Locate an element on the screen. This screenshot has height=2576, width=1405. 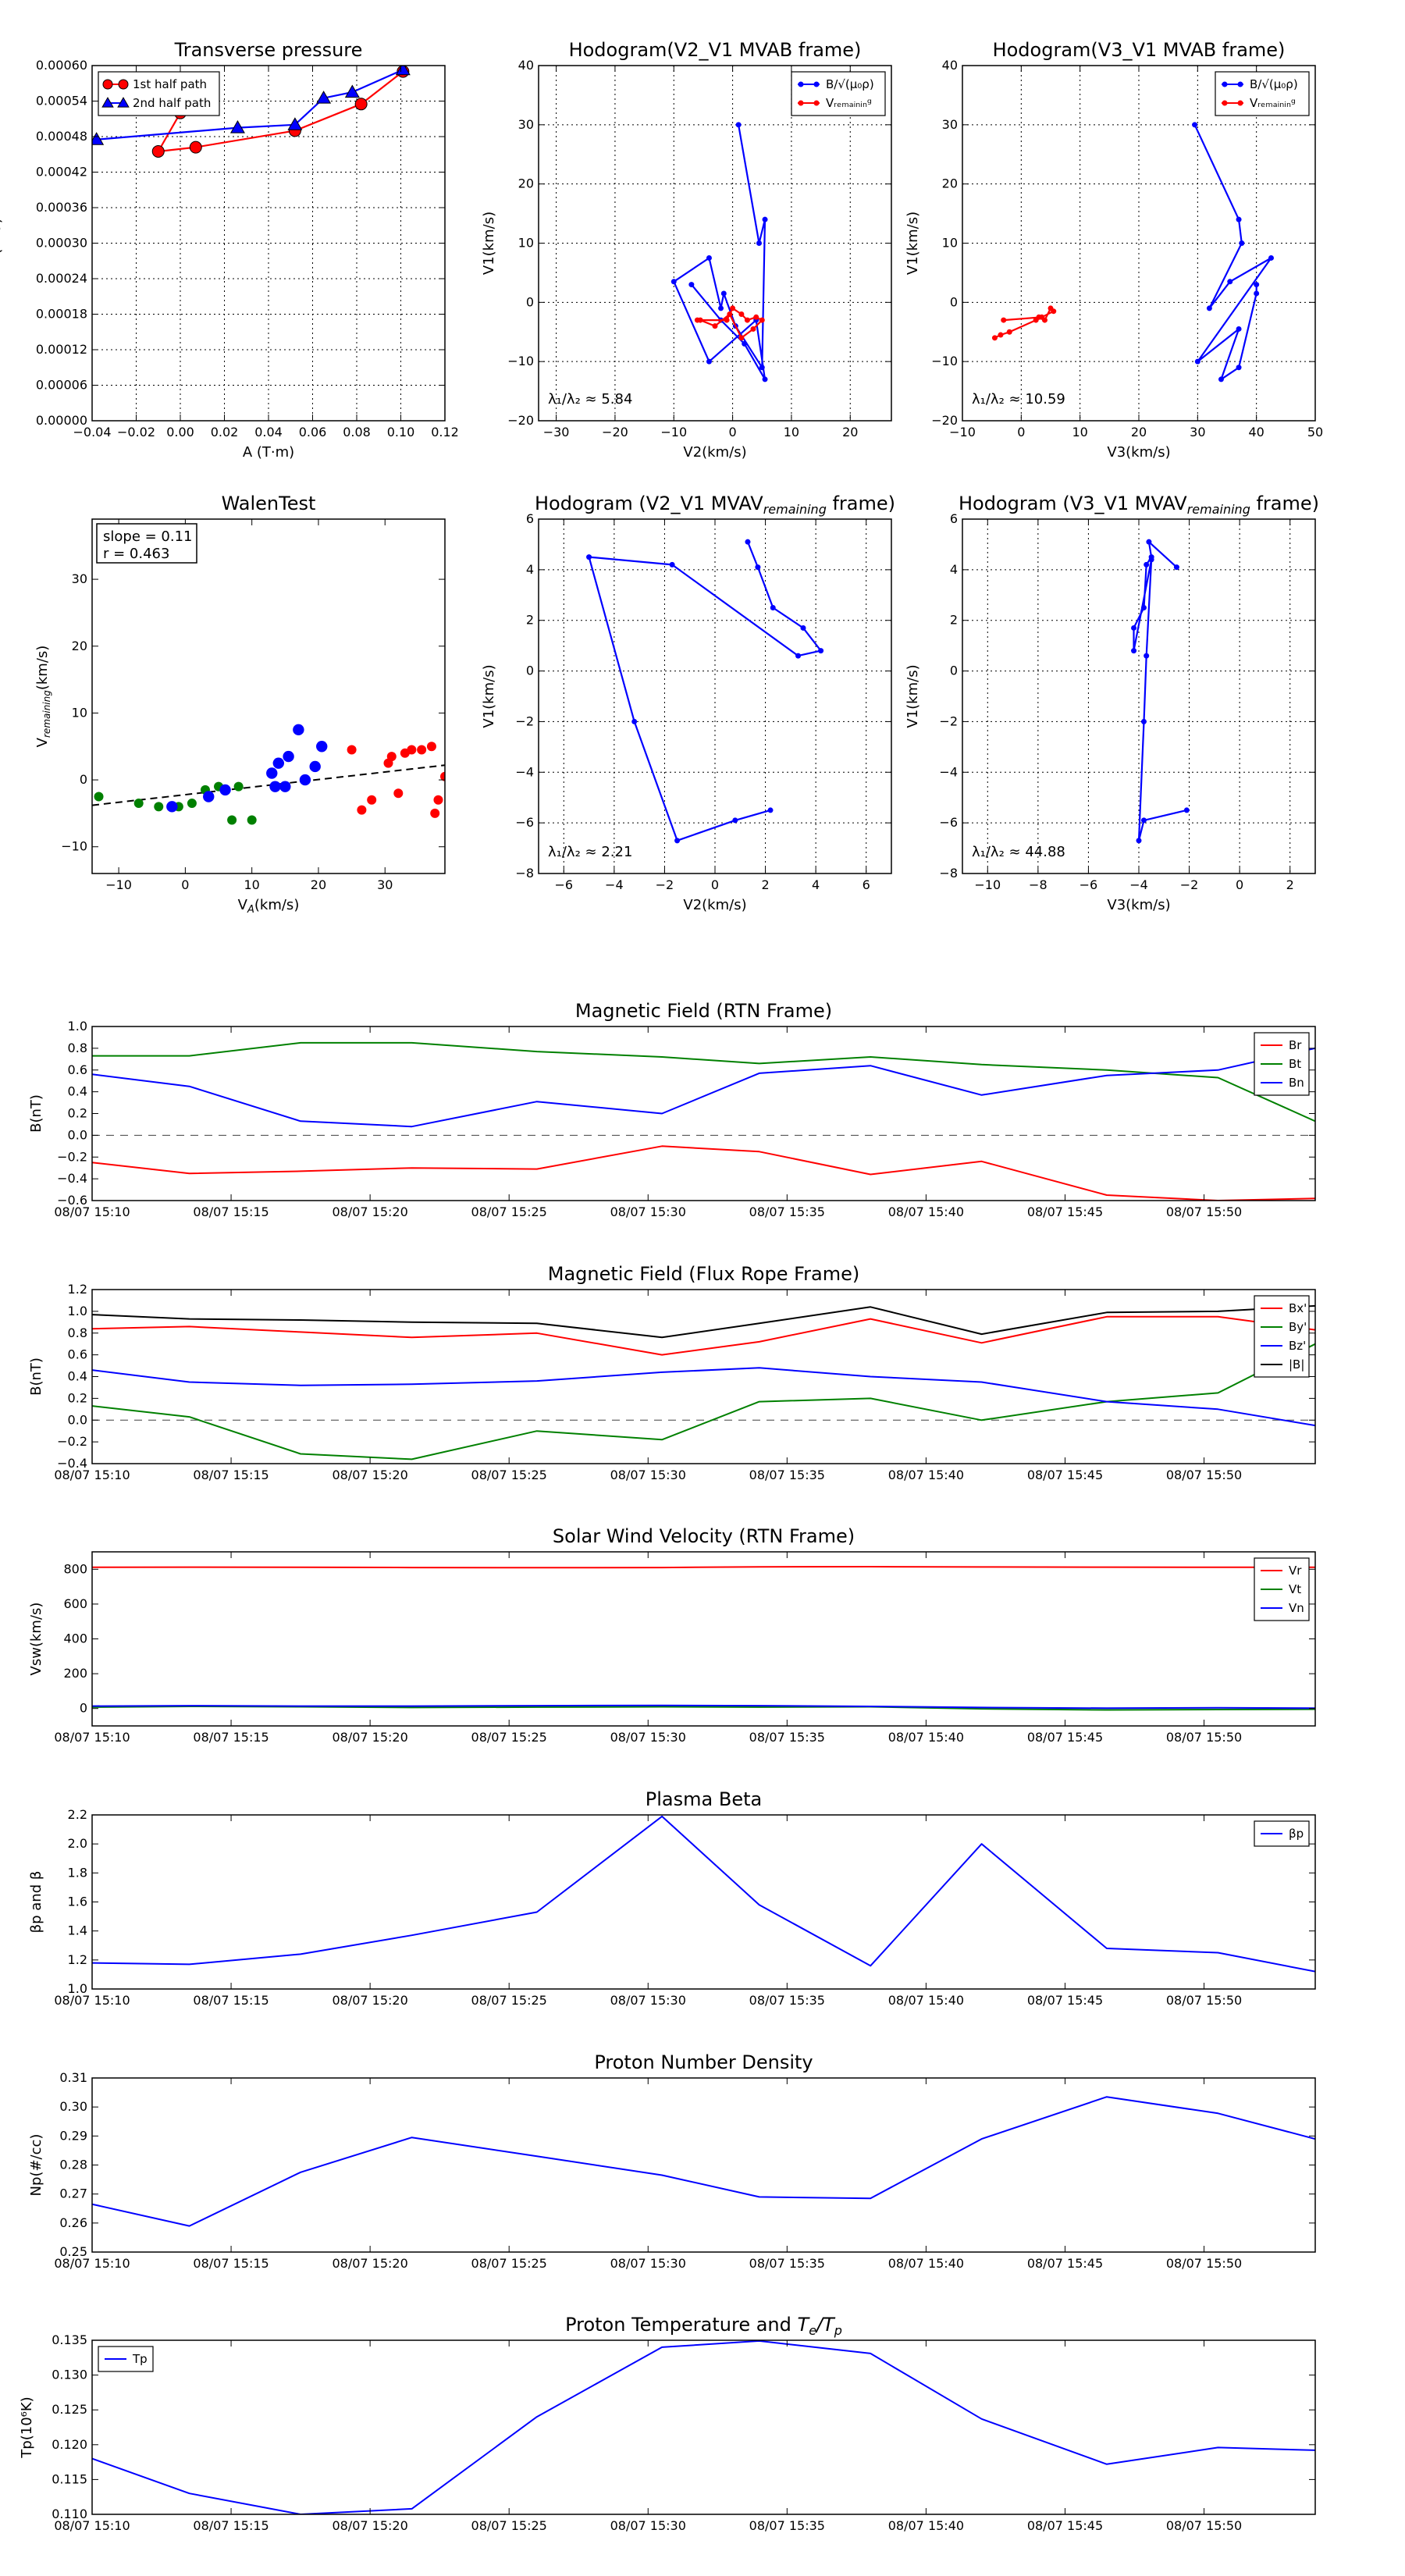
proton-number-density-xtick-label: 08/07 15:25 is located at coordinates (509, 2263).